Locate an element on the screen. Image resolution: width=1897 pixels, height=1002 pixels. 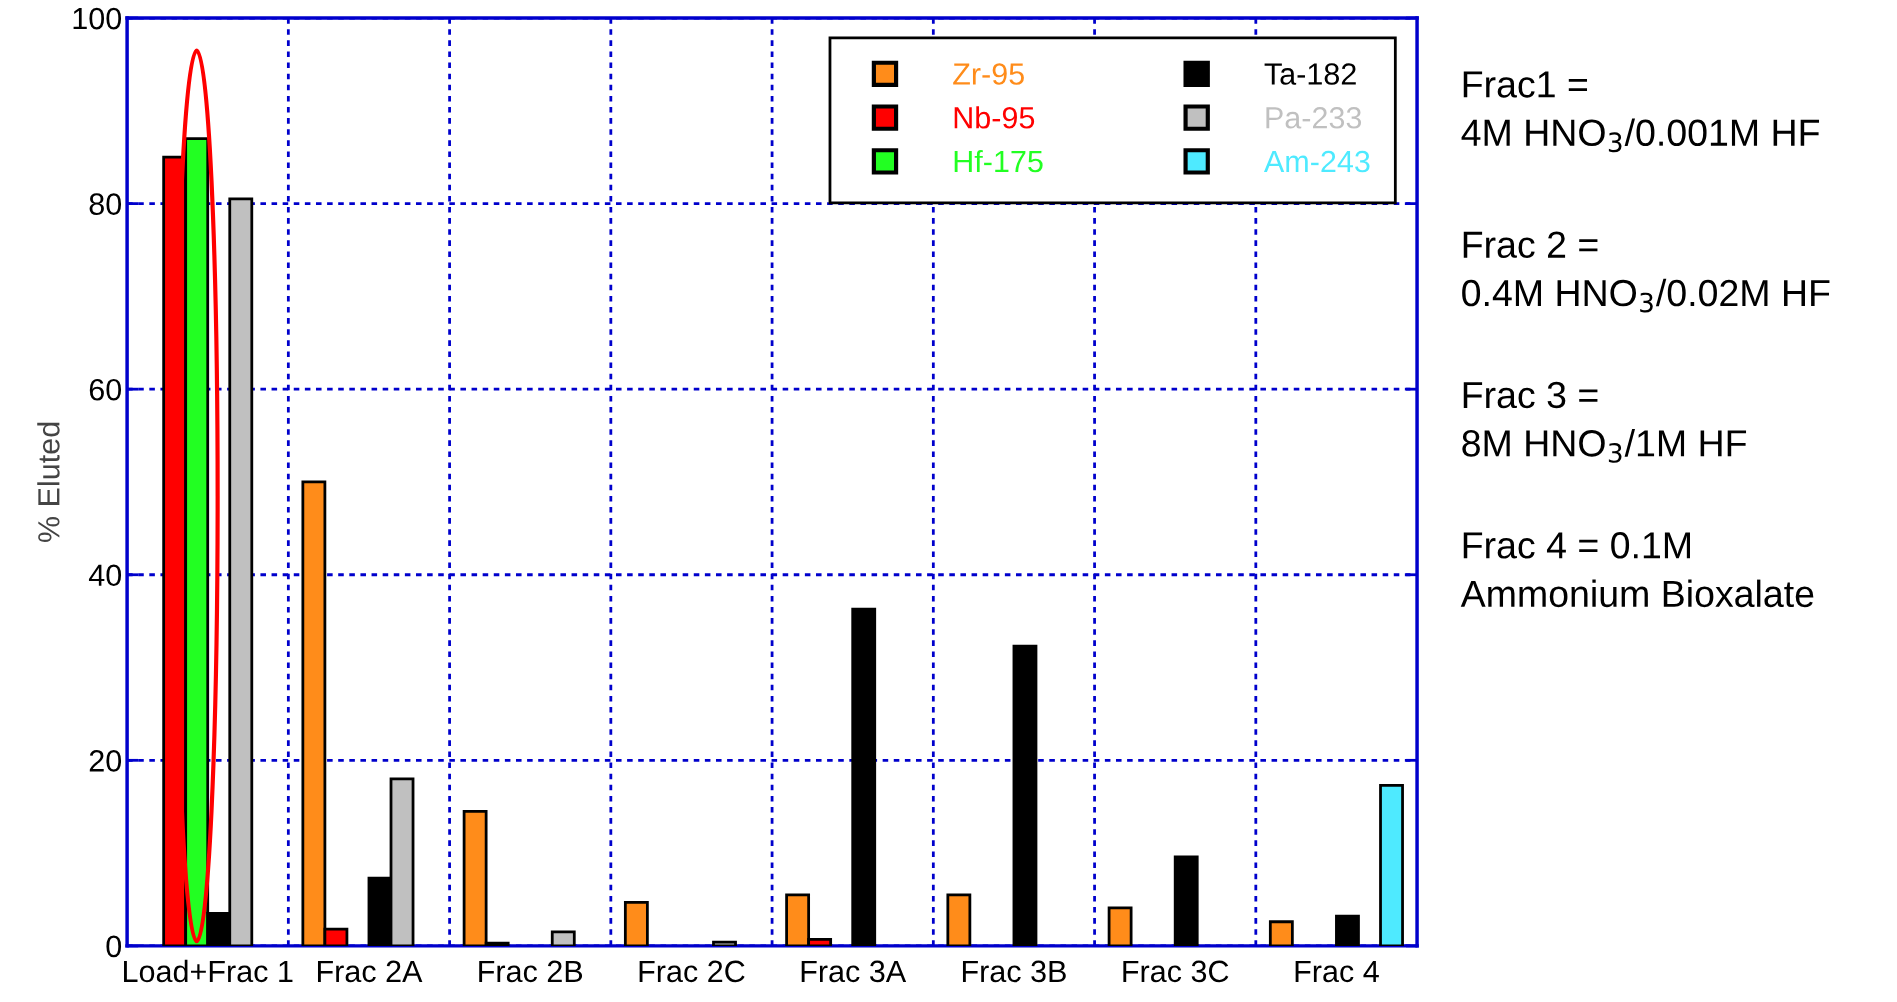
legend-label: Hf-175 is located at coordinates (998, 161).